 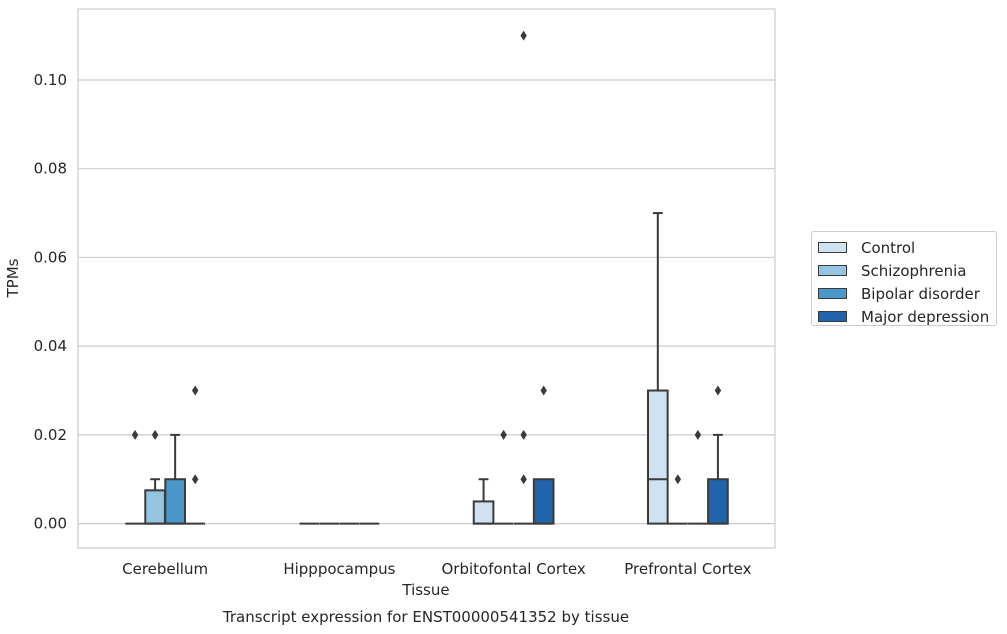 What do you see at coordinates (50, 346) in the screenshot?
I see `y-tick-label: 0.04` at bounding box center [50, 346].